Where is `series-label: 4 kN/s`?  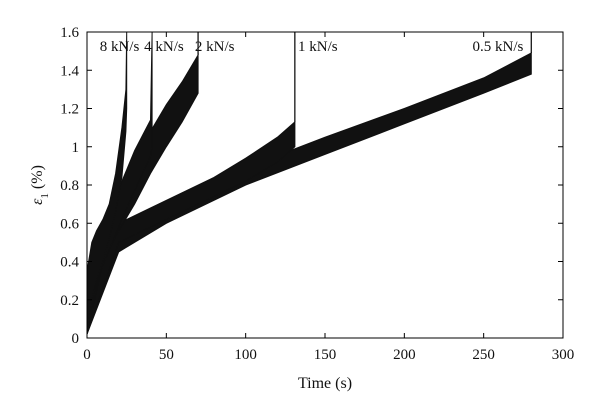
series-label: 4 kN/s is located at coordinates (164, 47).